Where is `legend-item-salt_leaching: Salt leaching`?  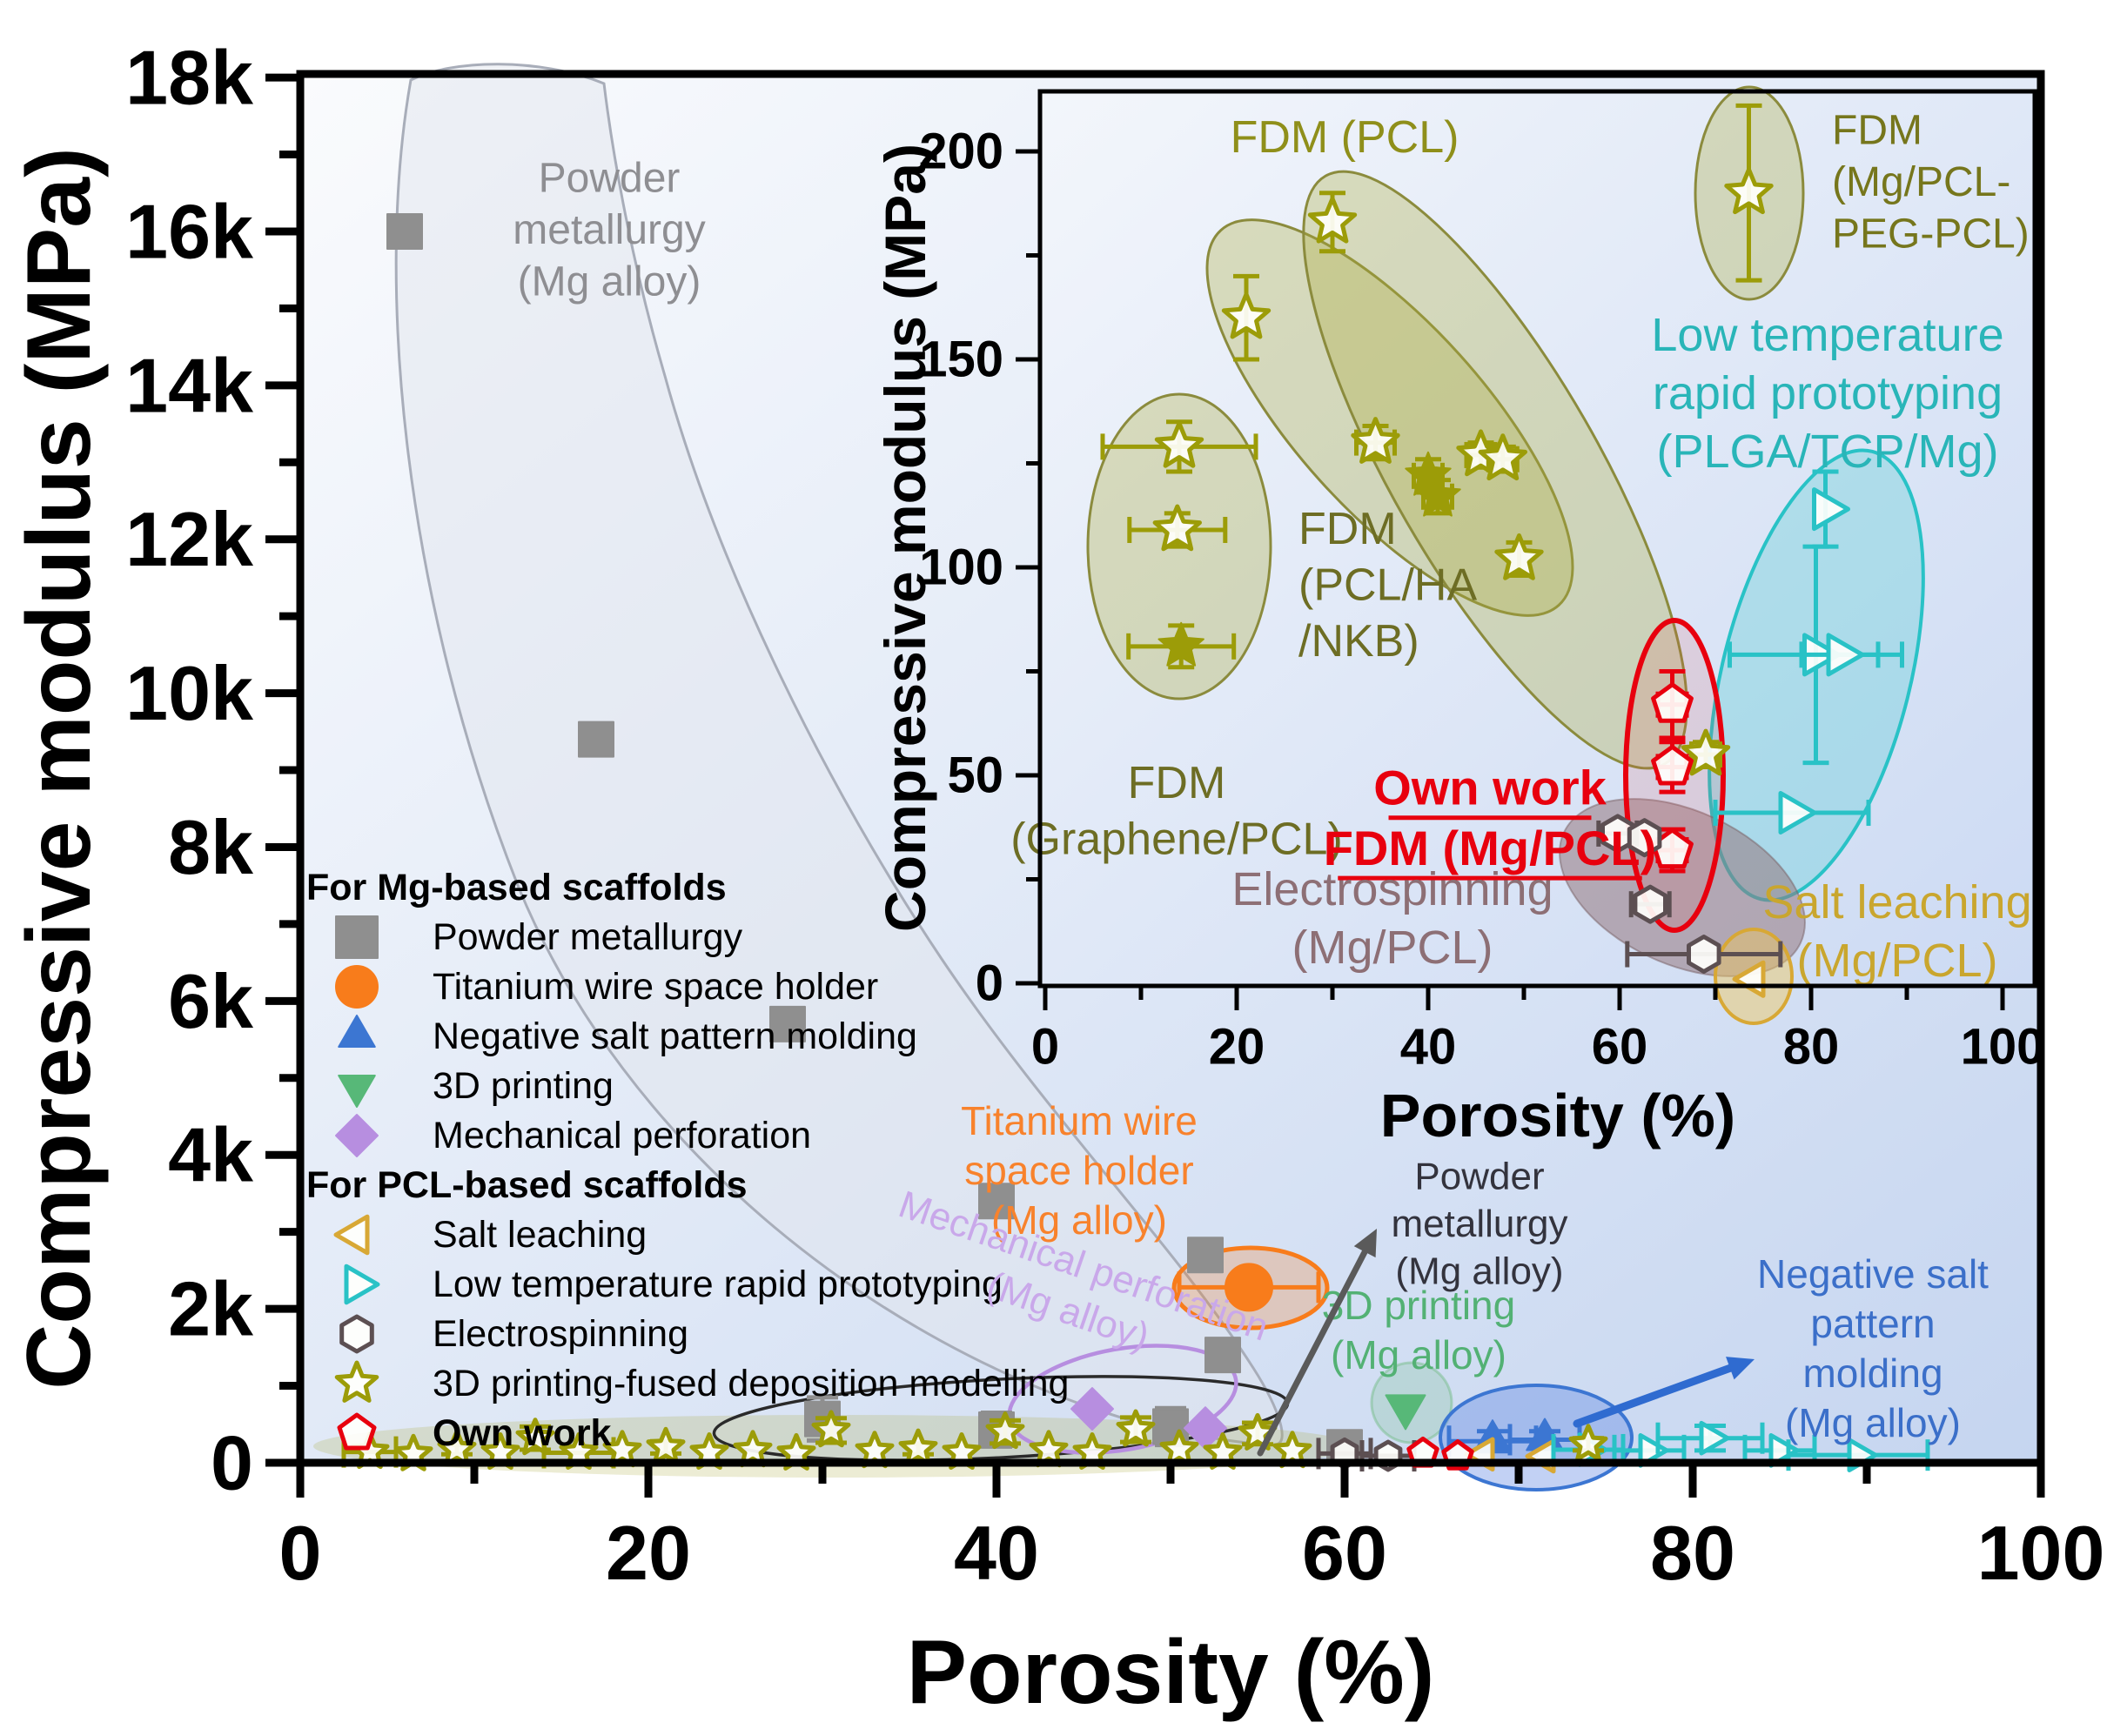 legend-item-salt_leaching: Salt leaching is located at coordinates (490, 1235).